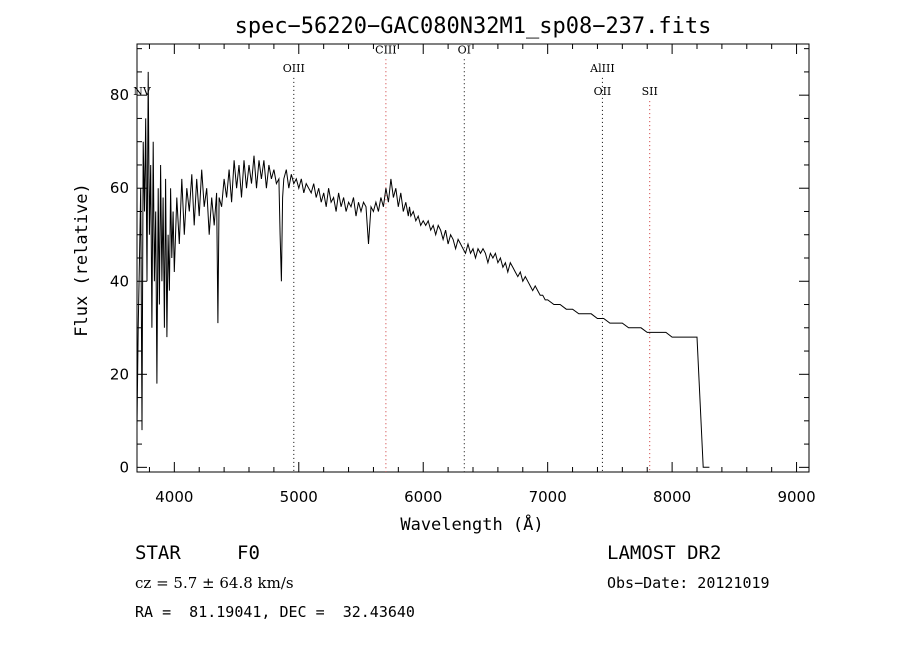 The width and height of the screenshot is (900, 650). I want to click on x-axis-title: Wavelength (Å), so click(471, 524).